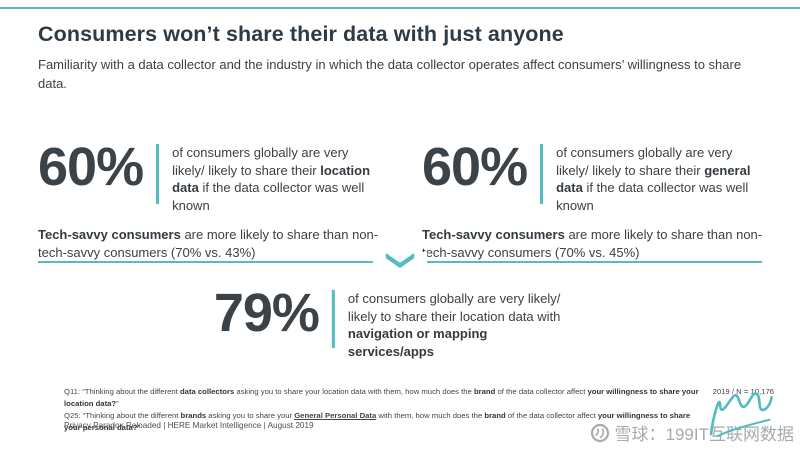  Describe the element at coordinates (400, 260) in the screenshot. I see `chevron-down-icon` at that location.